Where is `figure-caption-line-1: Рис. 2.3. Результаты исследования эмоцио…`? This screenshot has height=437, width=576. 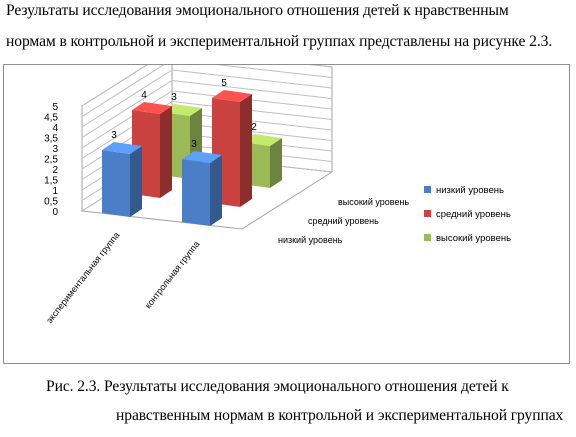 figure-caption-line-1: Рис. 2.3. Результаты исследования эмоцио… is located at coordinates (277, 386).